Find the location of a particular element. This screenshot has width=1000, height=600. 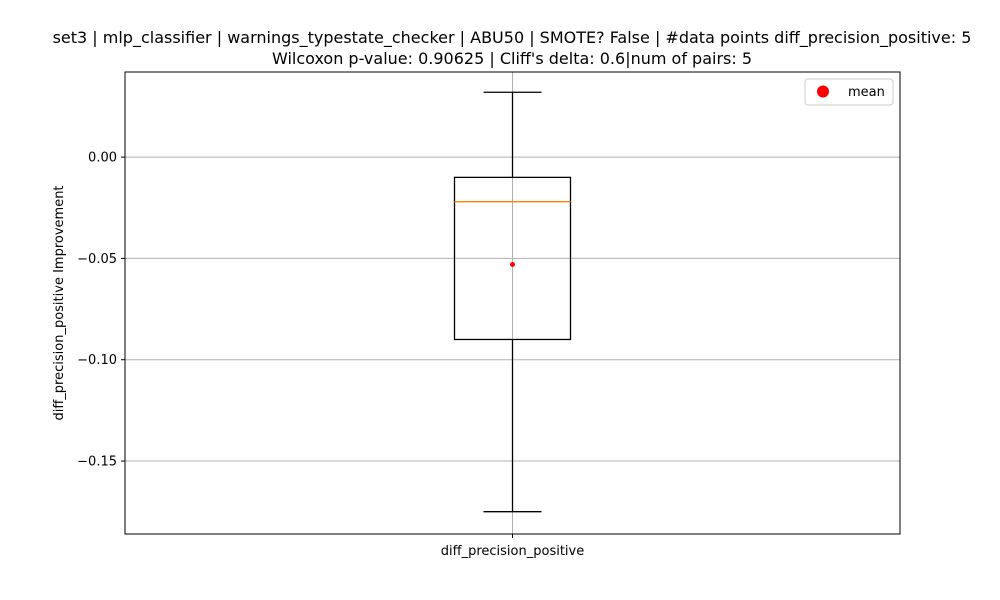

y-tick-label: −0.15 is located at coordinates (97, 462).